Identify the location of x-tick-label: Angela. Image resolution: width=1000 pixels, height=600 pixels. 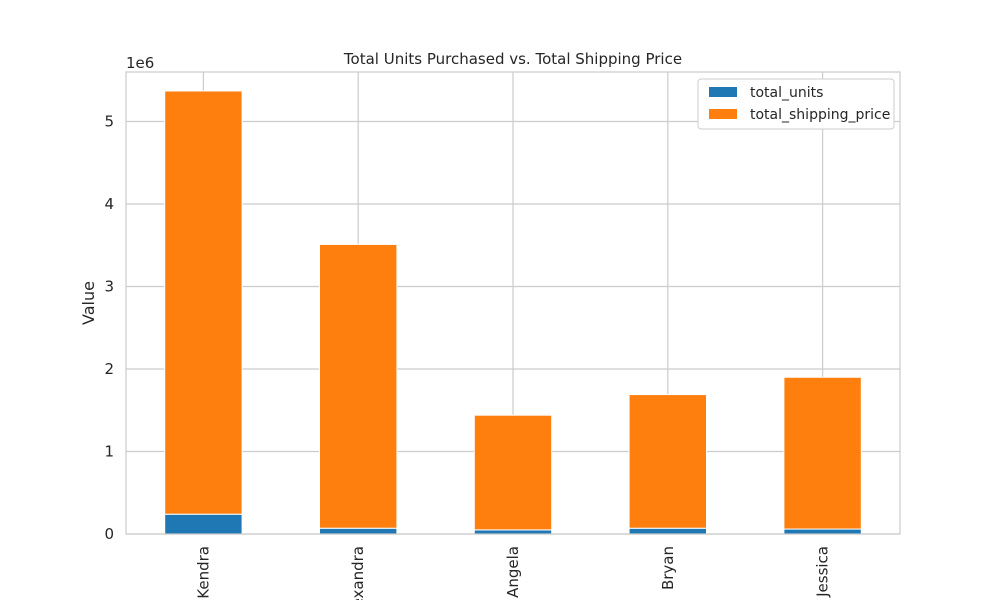
(513, 572).